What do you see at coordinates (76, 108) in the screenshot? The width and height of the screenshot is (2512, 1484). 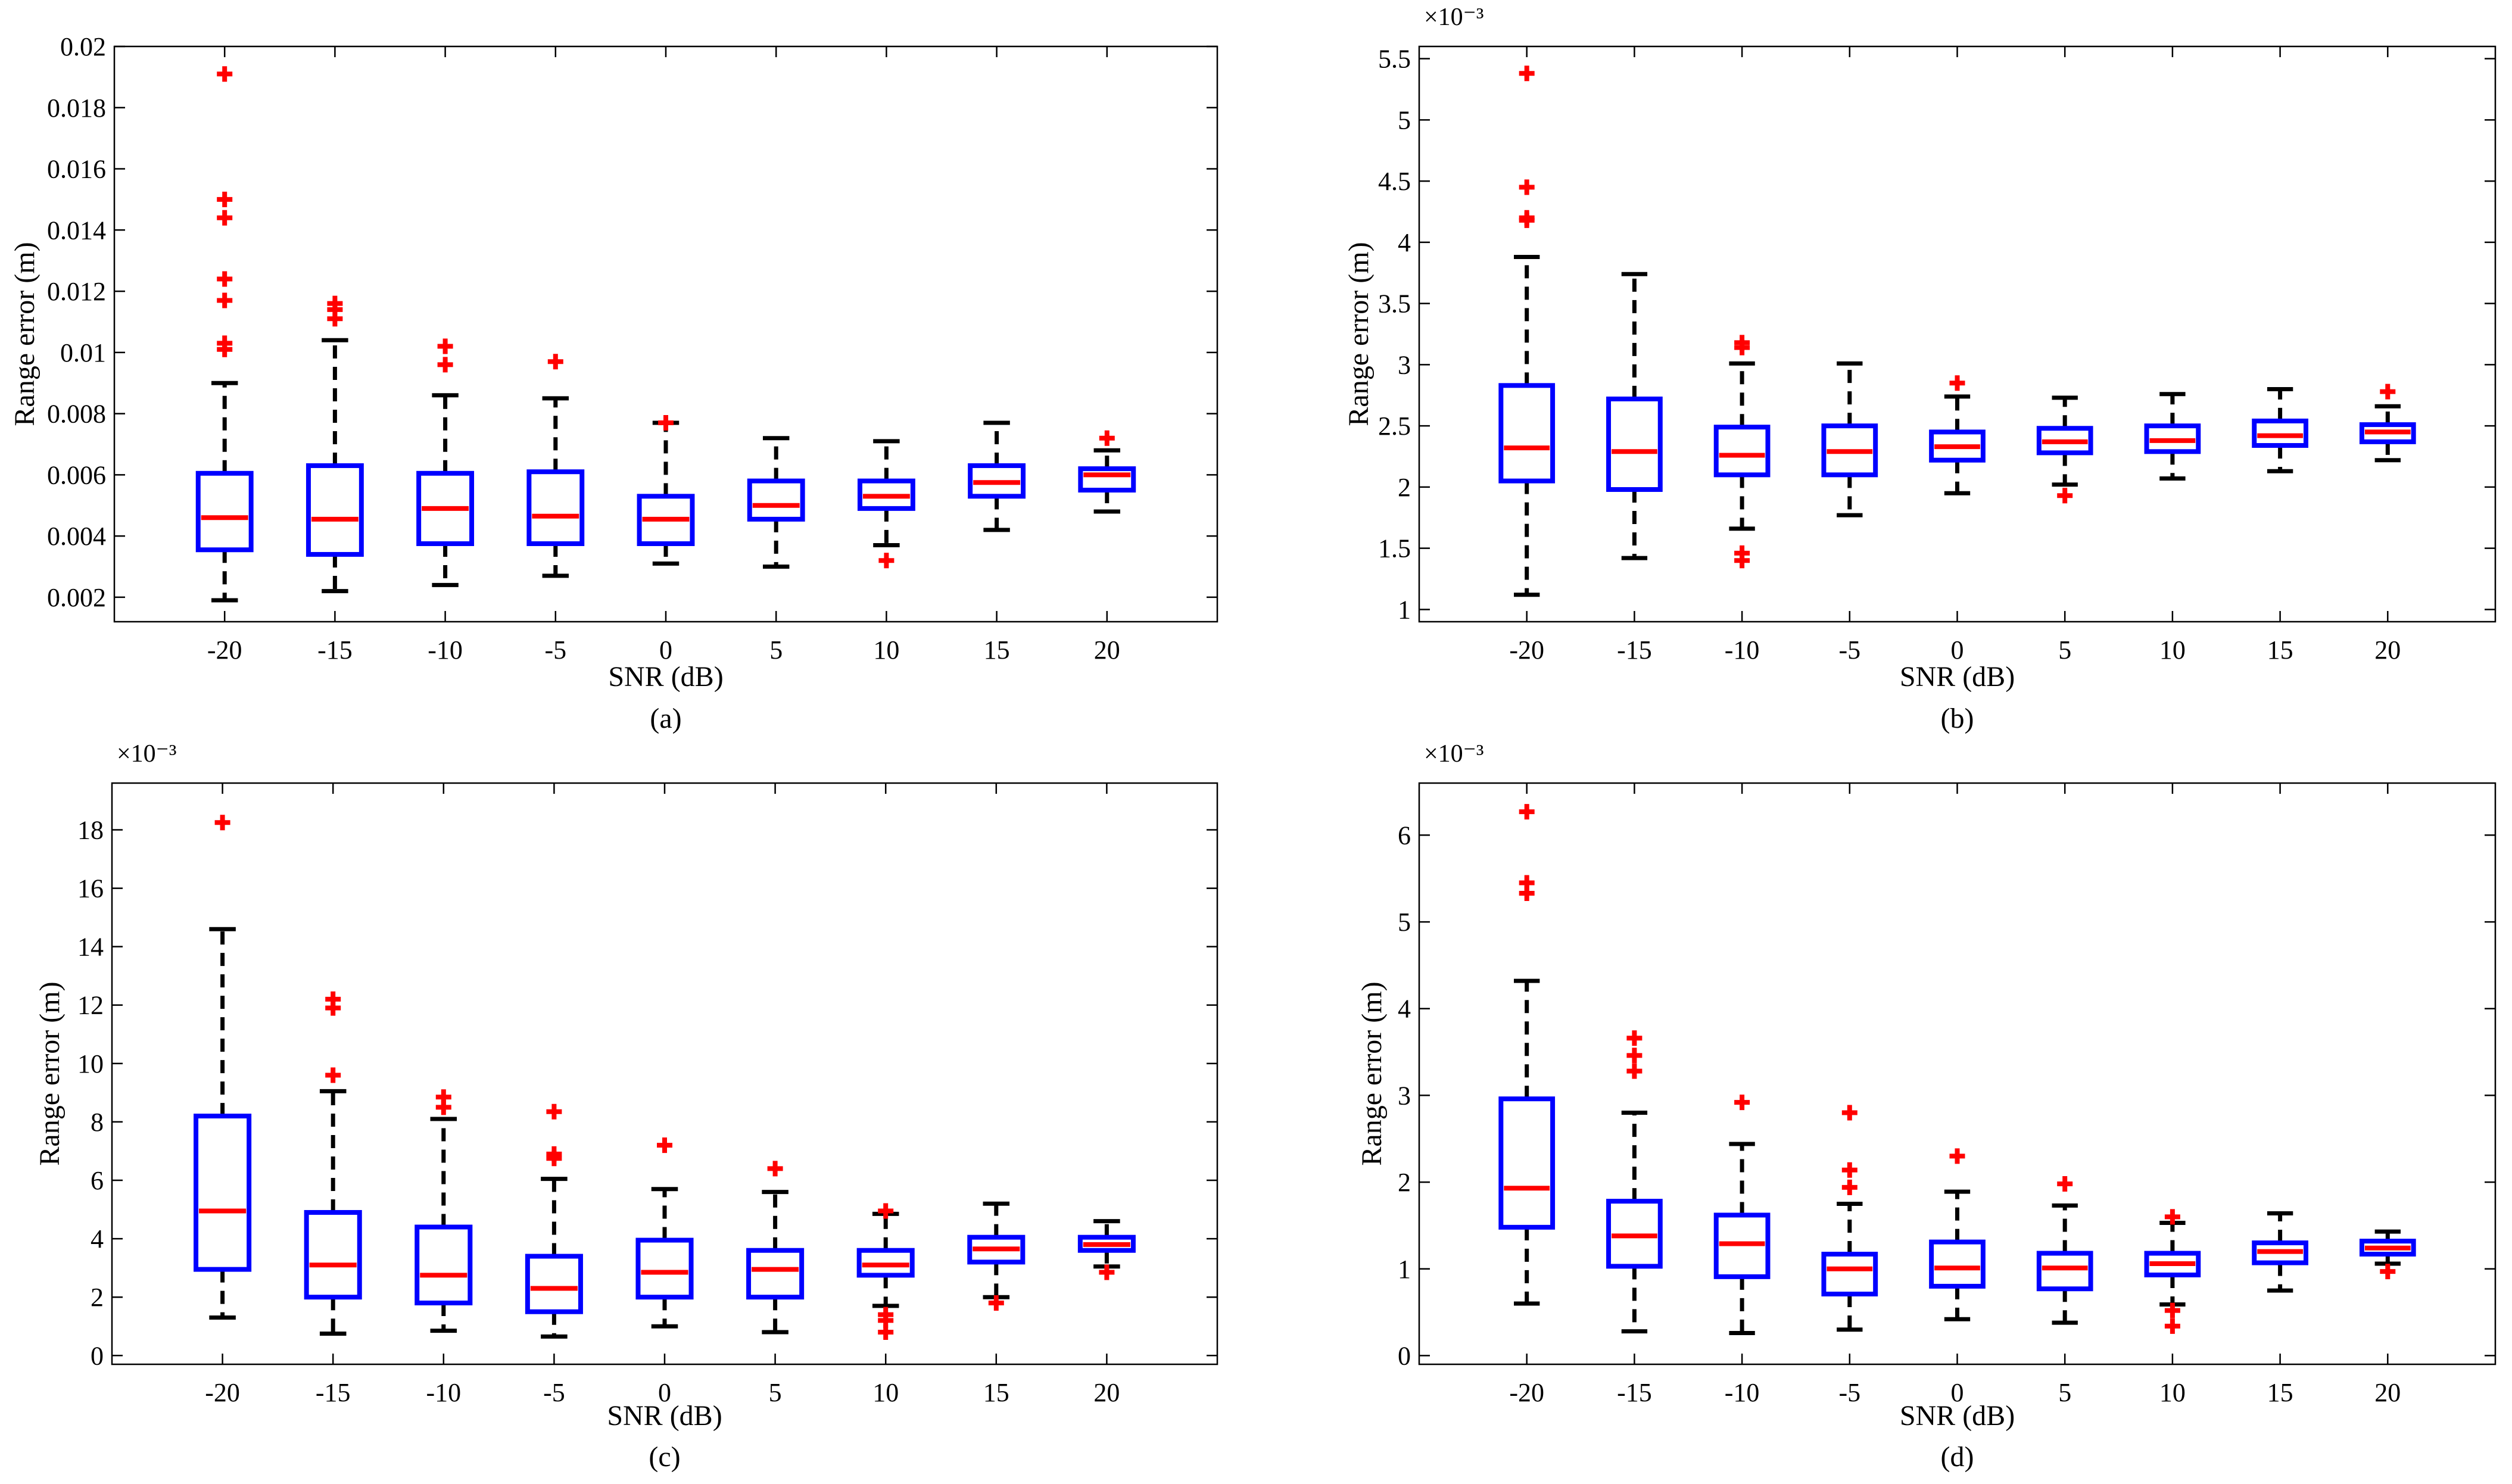 I see `y-tick-label: 0.018` at bounding box center [76, 108].